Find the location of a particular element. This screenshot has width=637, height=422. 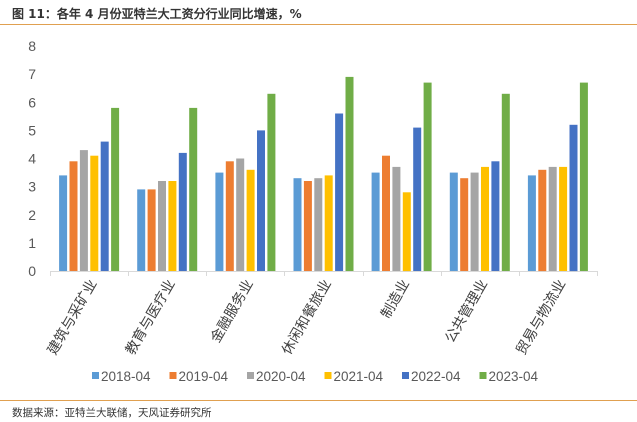

footer-divider is located at coordinates (318, 400).